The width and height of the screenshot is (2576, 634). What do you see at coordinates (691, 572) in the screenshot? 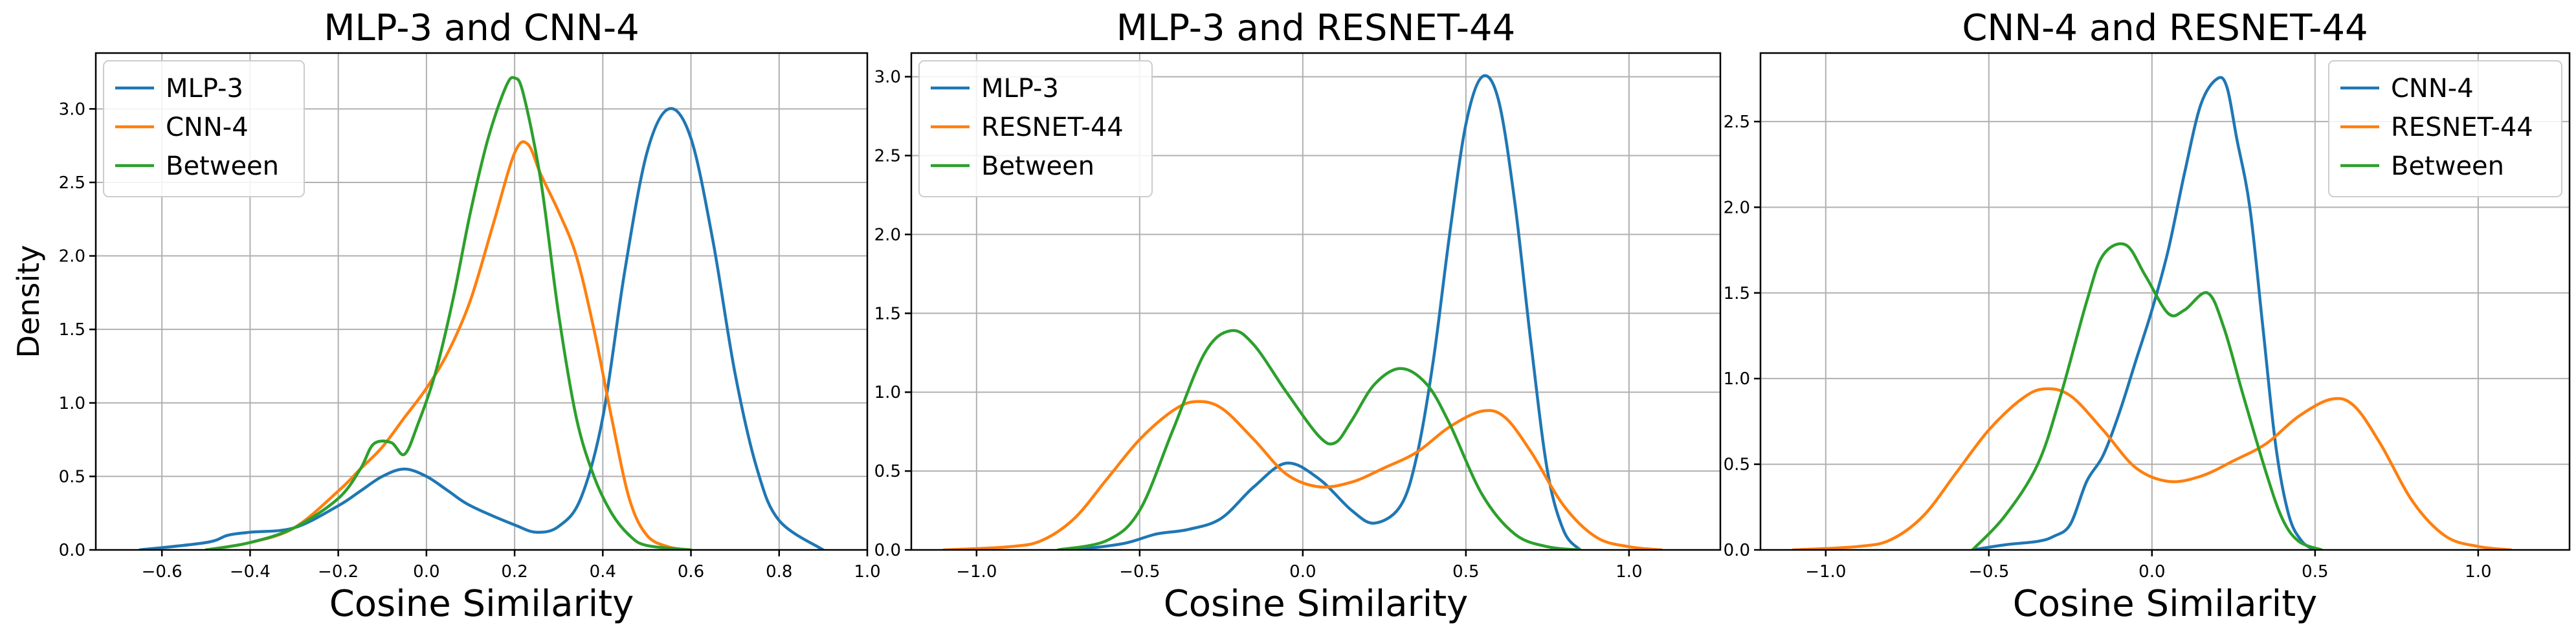
I see `x-tick-label: 0.6` at bounding box center [691, 572].